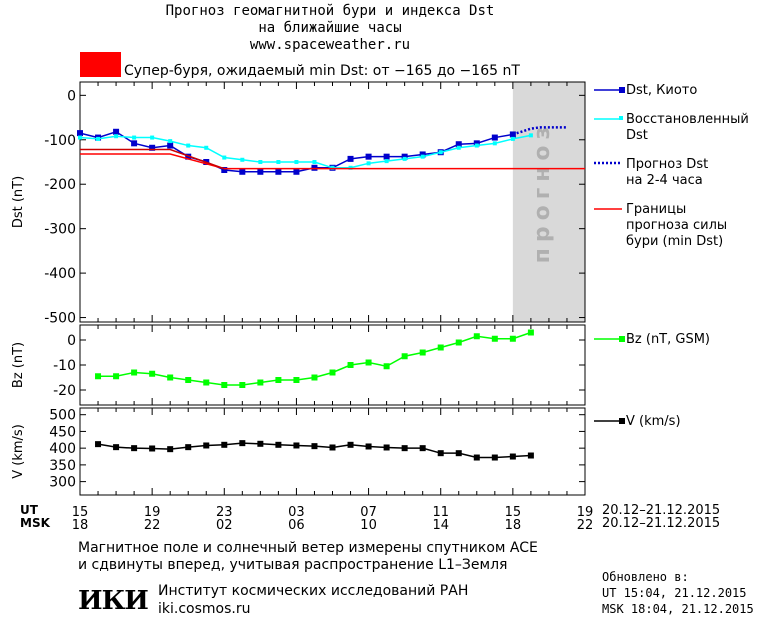 This screenshot has height=620, width=760. I want to click on header-site: www.spaceweather.ru, so click(330, 45).